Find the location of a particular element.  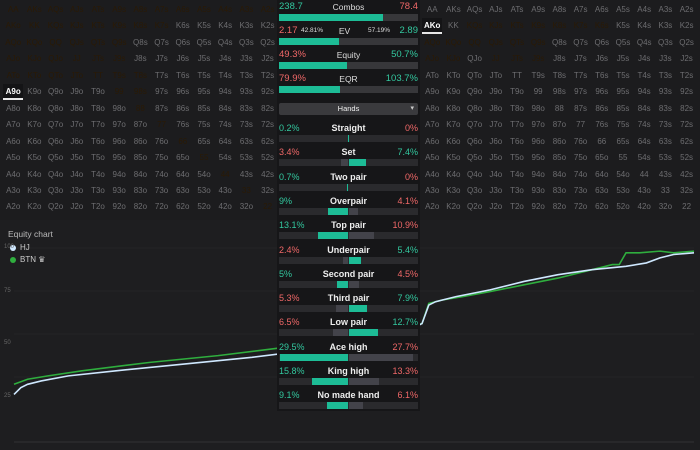

villain-hand-cell: J2o is located at coordinates (496, 207).